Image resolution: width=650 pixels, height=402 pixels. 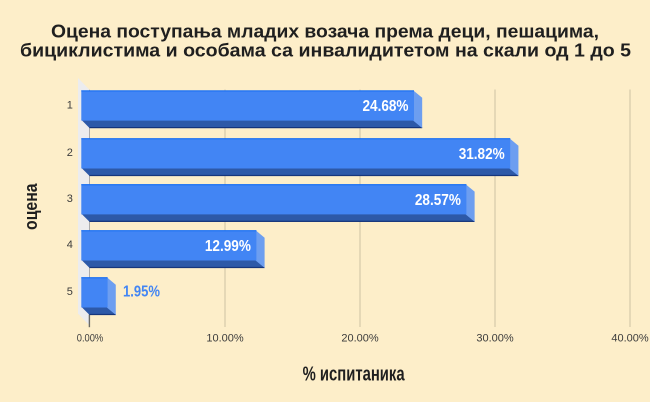 I want to click on svg-text: 31.82%, so click(x=482, y=154).